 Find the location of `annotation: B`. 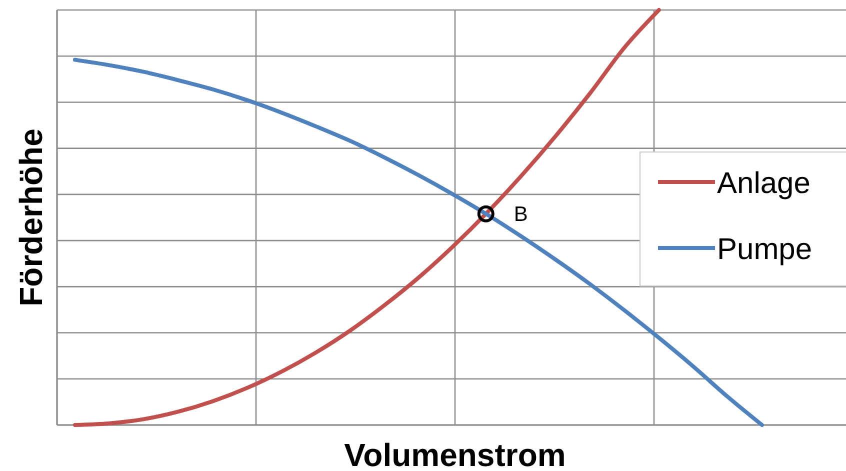

annotation: B is located at coordinates (521, 214).